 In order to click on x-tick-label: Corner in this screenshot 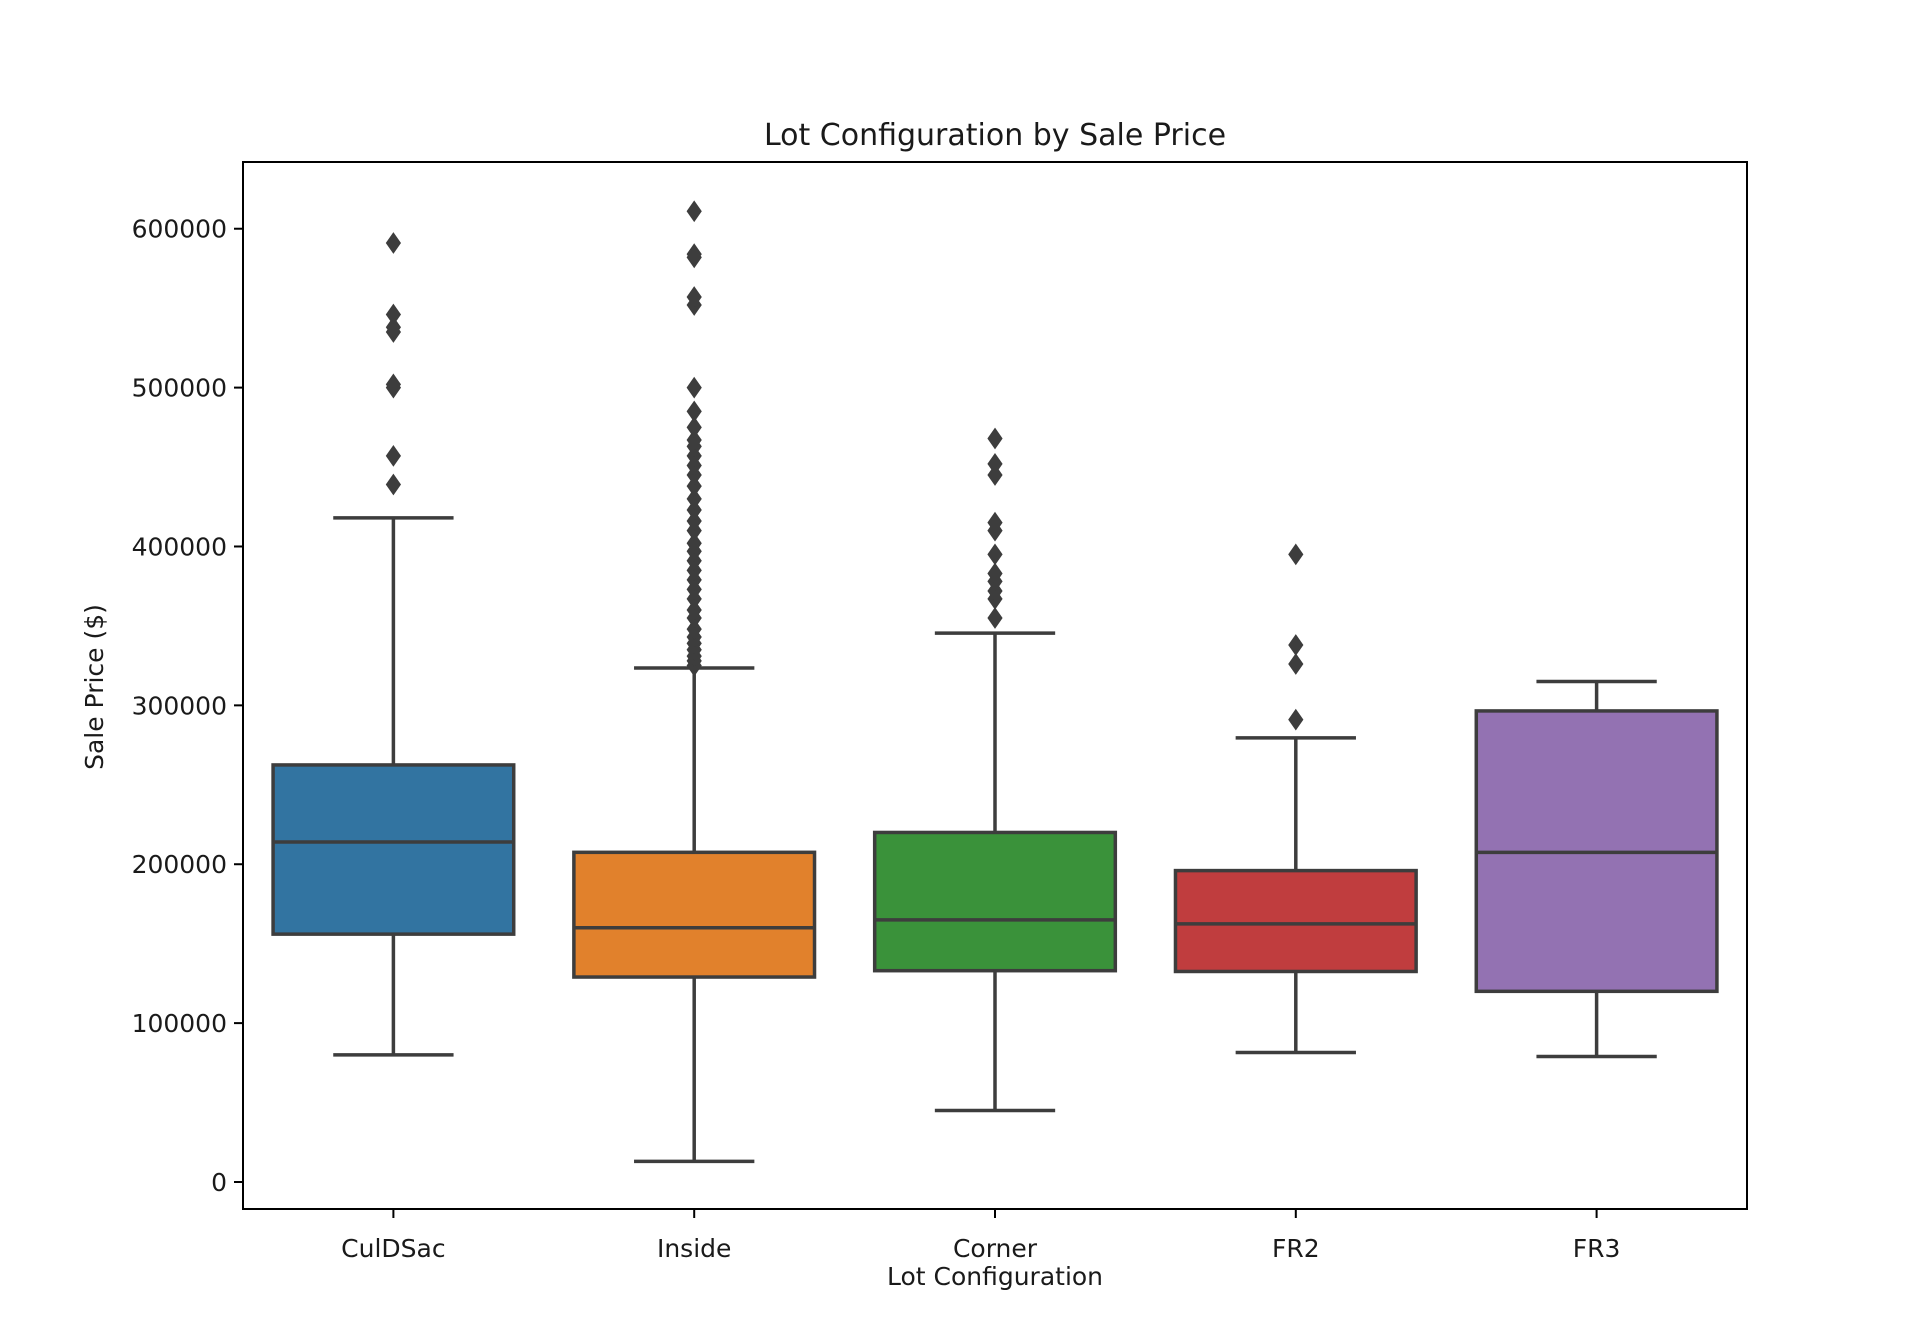, I will do `click(995, 1248)`.